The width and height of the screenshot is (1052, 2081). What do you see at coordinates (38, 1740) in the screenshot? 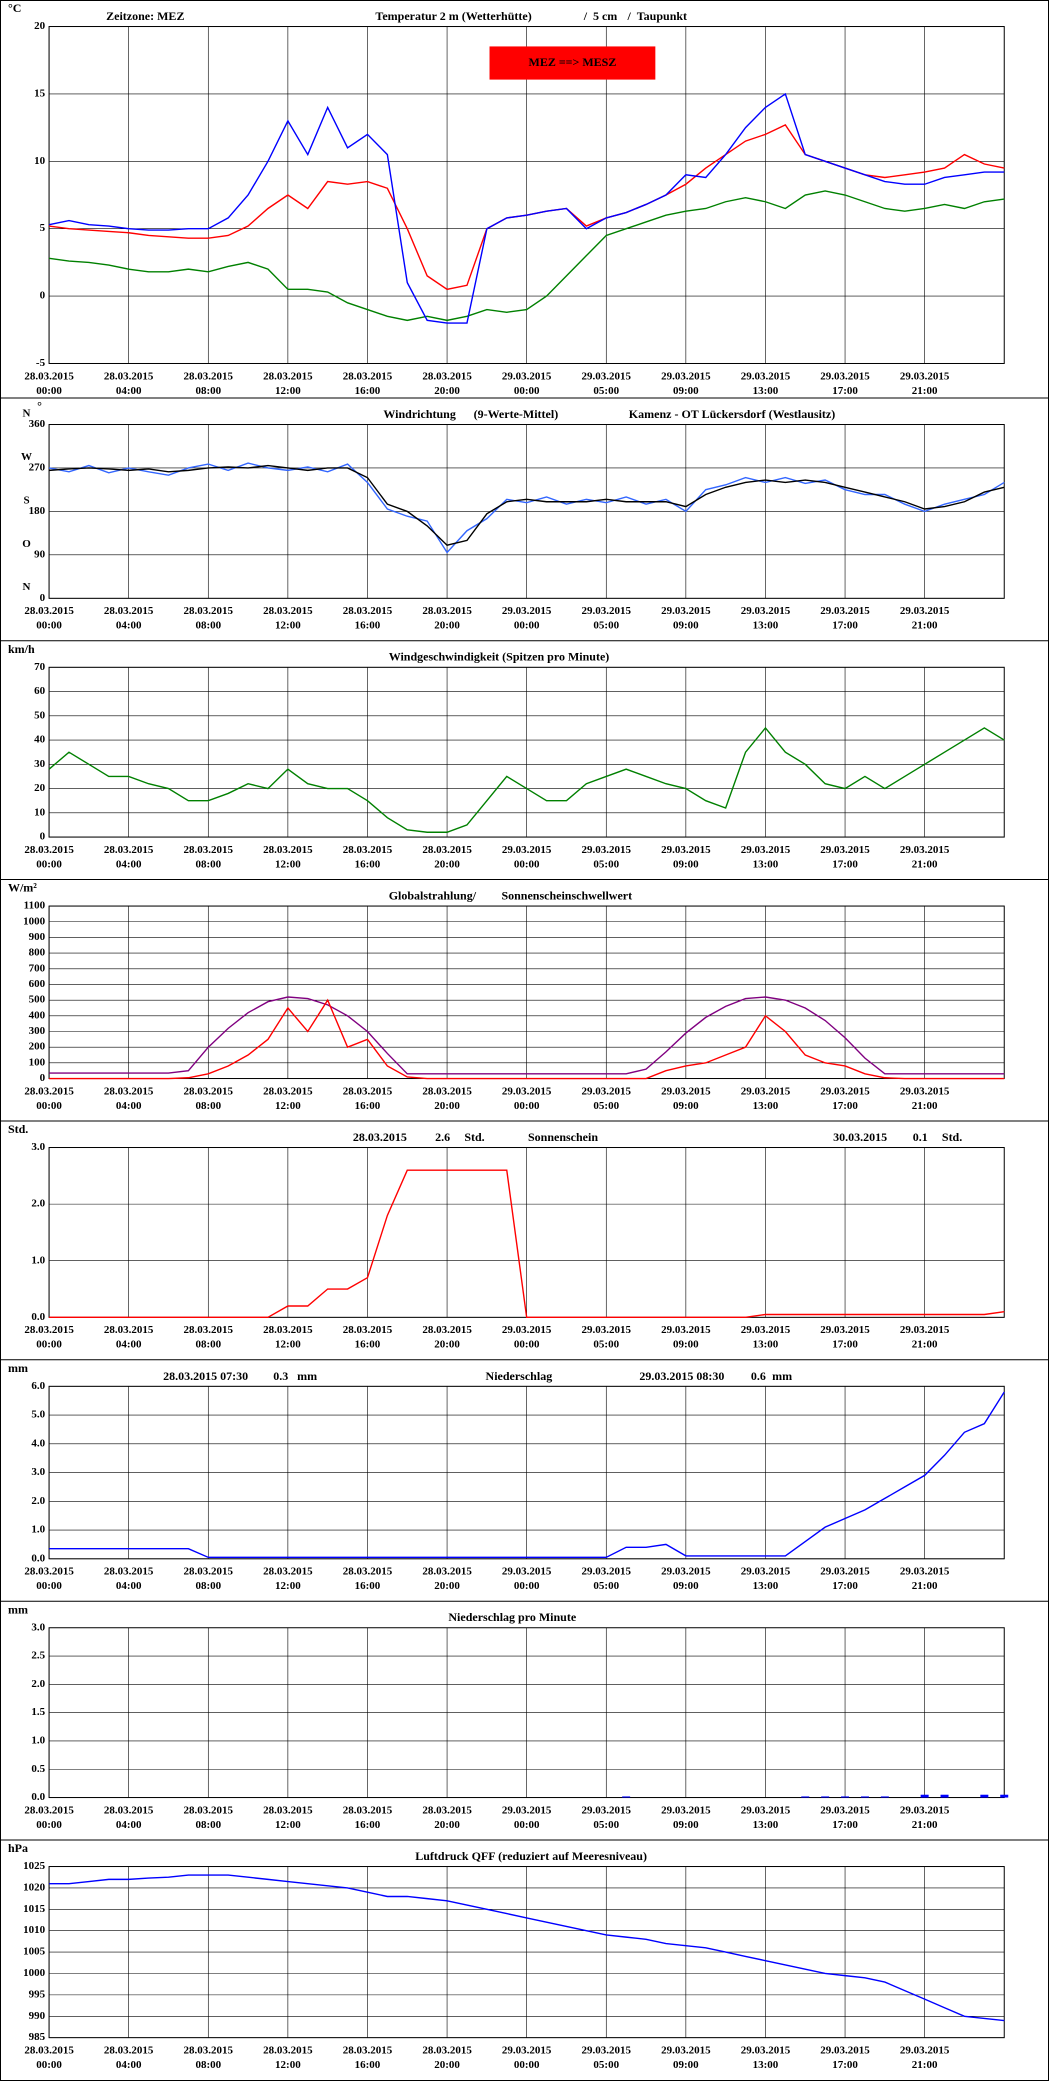
I see `y-tick-label: 1.0` at bounding box center [38, 1740].